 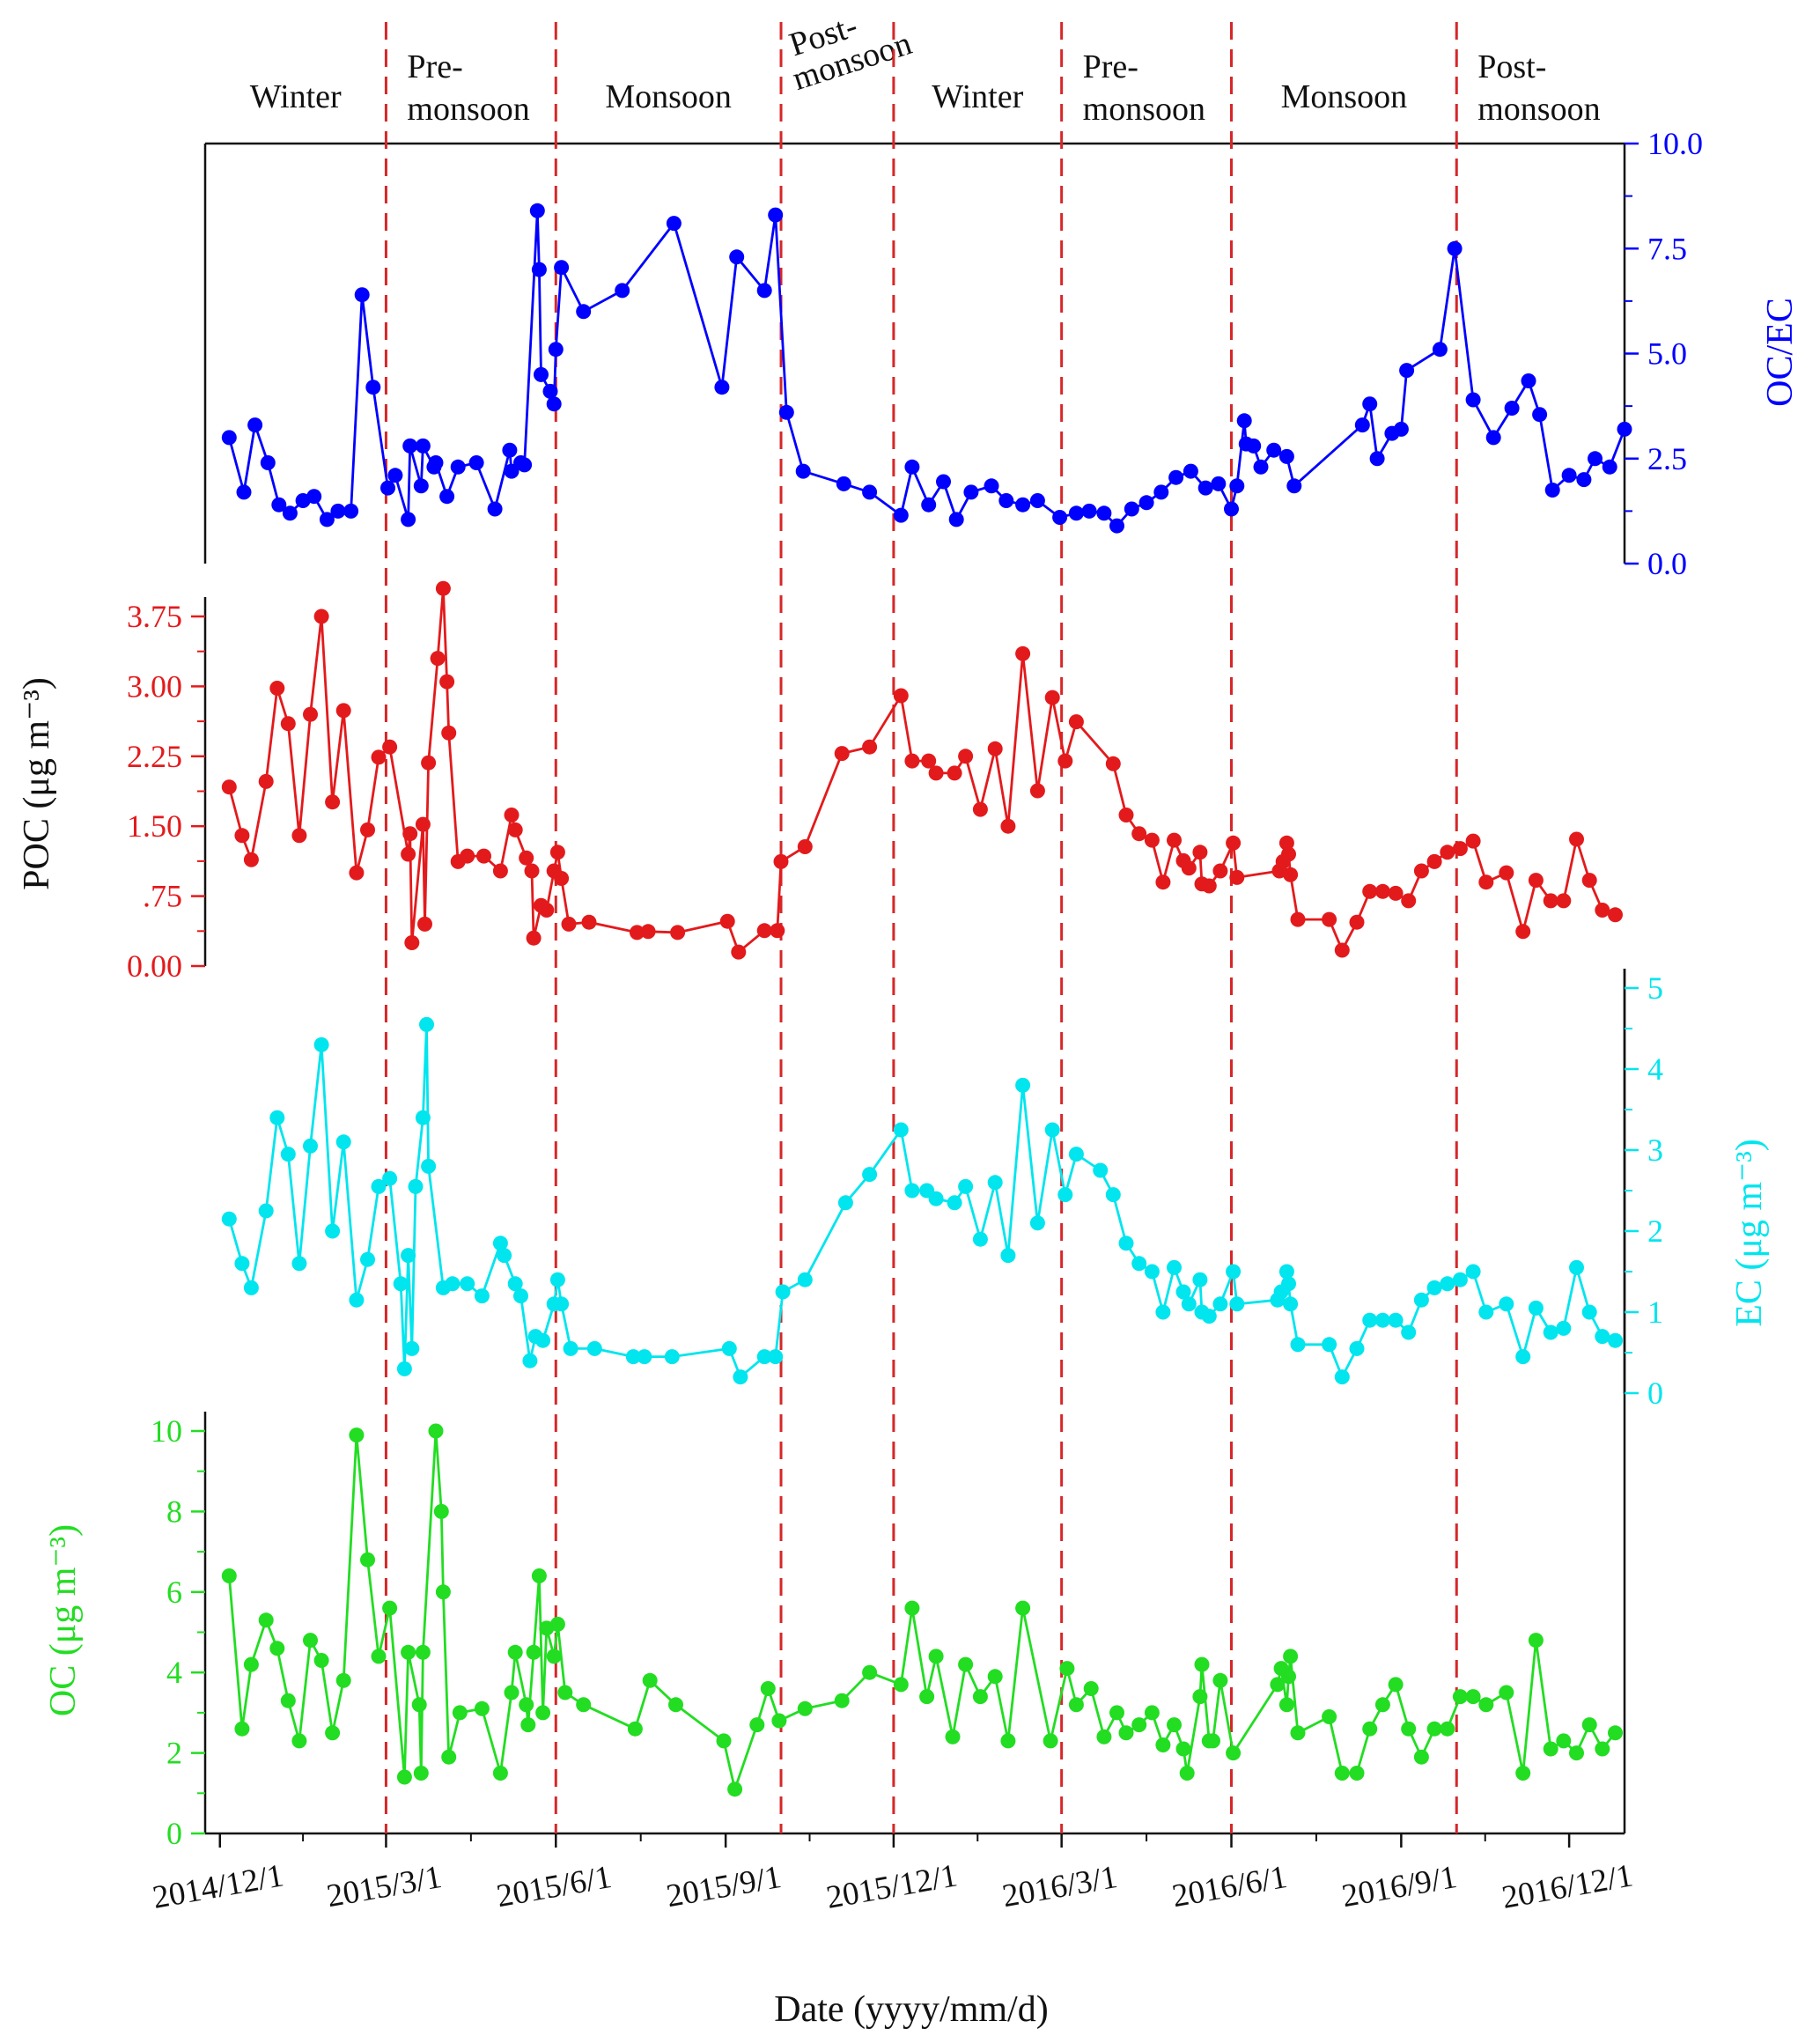 I want to click on x-tick-label: 2015/9/1, so click(x=724, y=1886).